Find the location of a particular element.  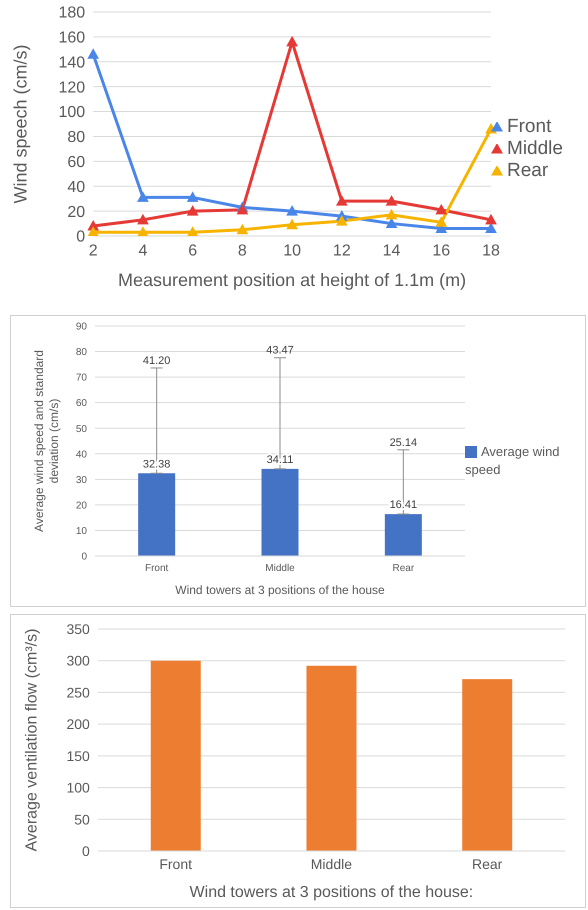

x-tick-label: 14 is located at coordinates (391, 251).